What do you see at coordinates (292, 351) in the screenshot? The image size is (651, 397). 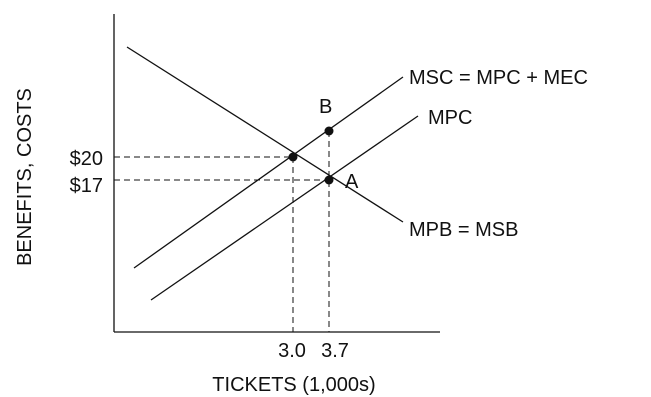 I see `x-tick-3-0: 3.0` at bounding box center [292, 351].